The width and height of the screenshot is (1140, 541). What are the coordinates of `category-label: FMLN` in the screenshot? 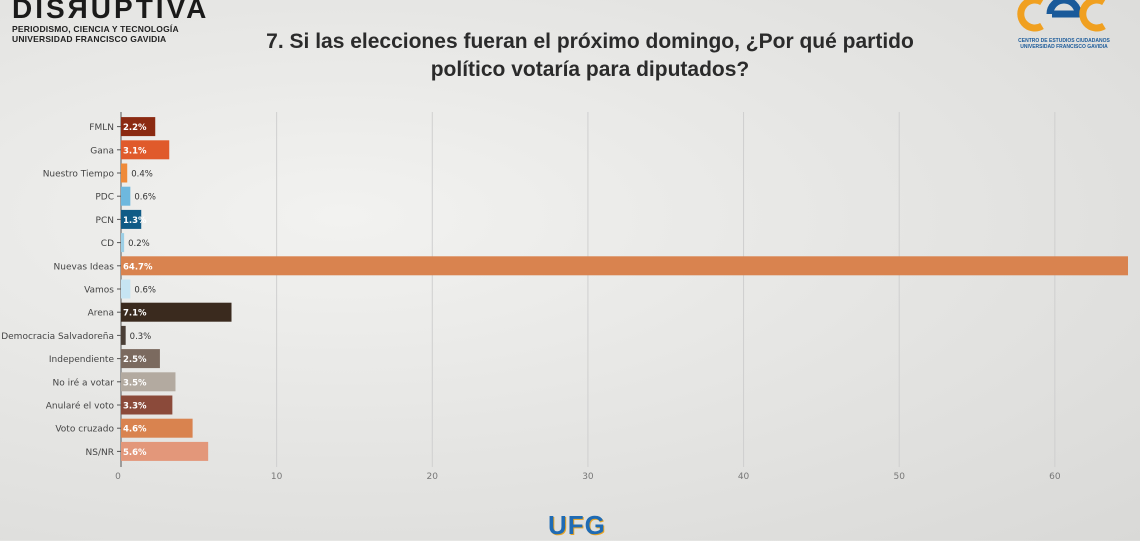 It's located at (101, 128).